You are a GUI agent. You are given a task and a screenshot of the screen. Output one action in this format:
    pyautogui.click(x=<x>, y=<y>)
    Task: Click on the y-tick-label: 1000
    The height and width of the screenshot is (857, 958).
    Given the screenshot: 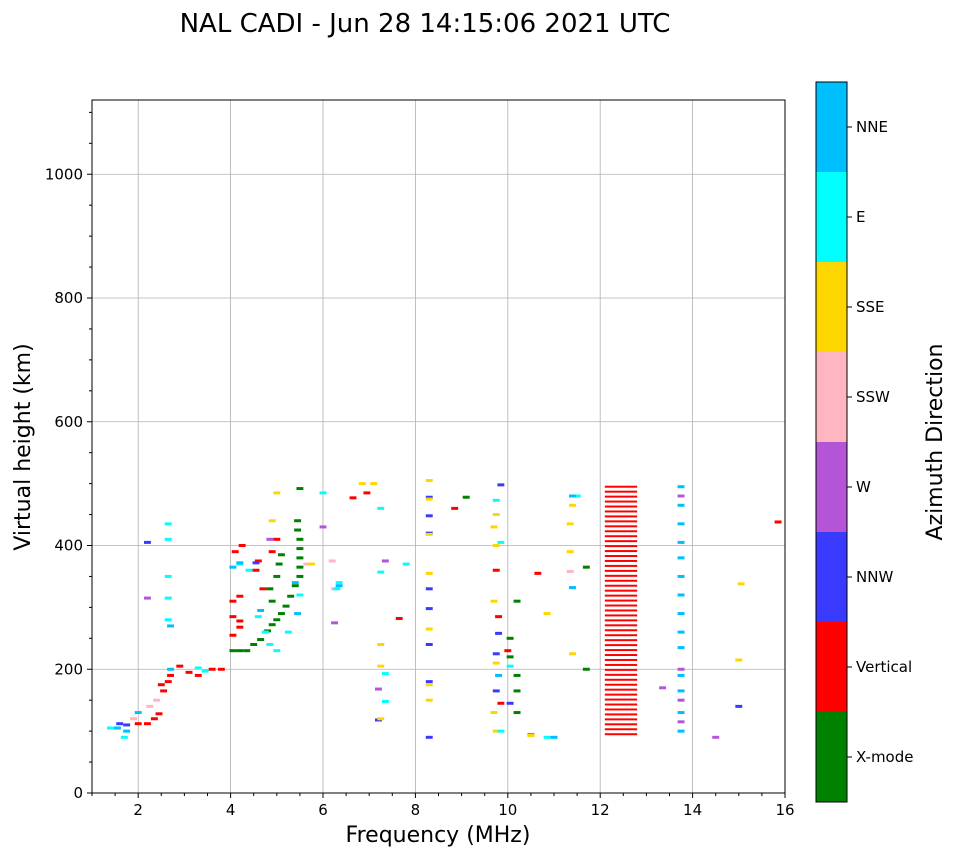 What is the action you would take?
    pyautogui.click(x=64, y=174)
    